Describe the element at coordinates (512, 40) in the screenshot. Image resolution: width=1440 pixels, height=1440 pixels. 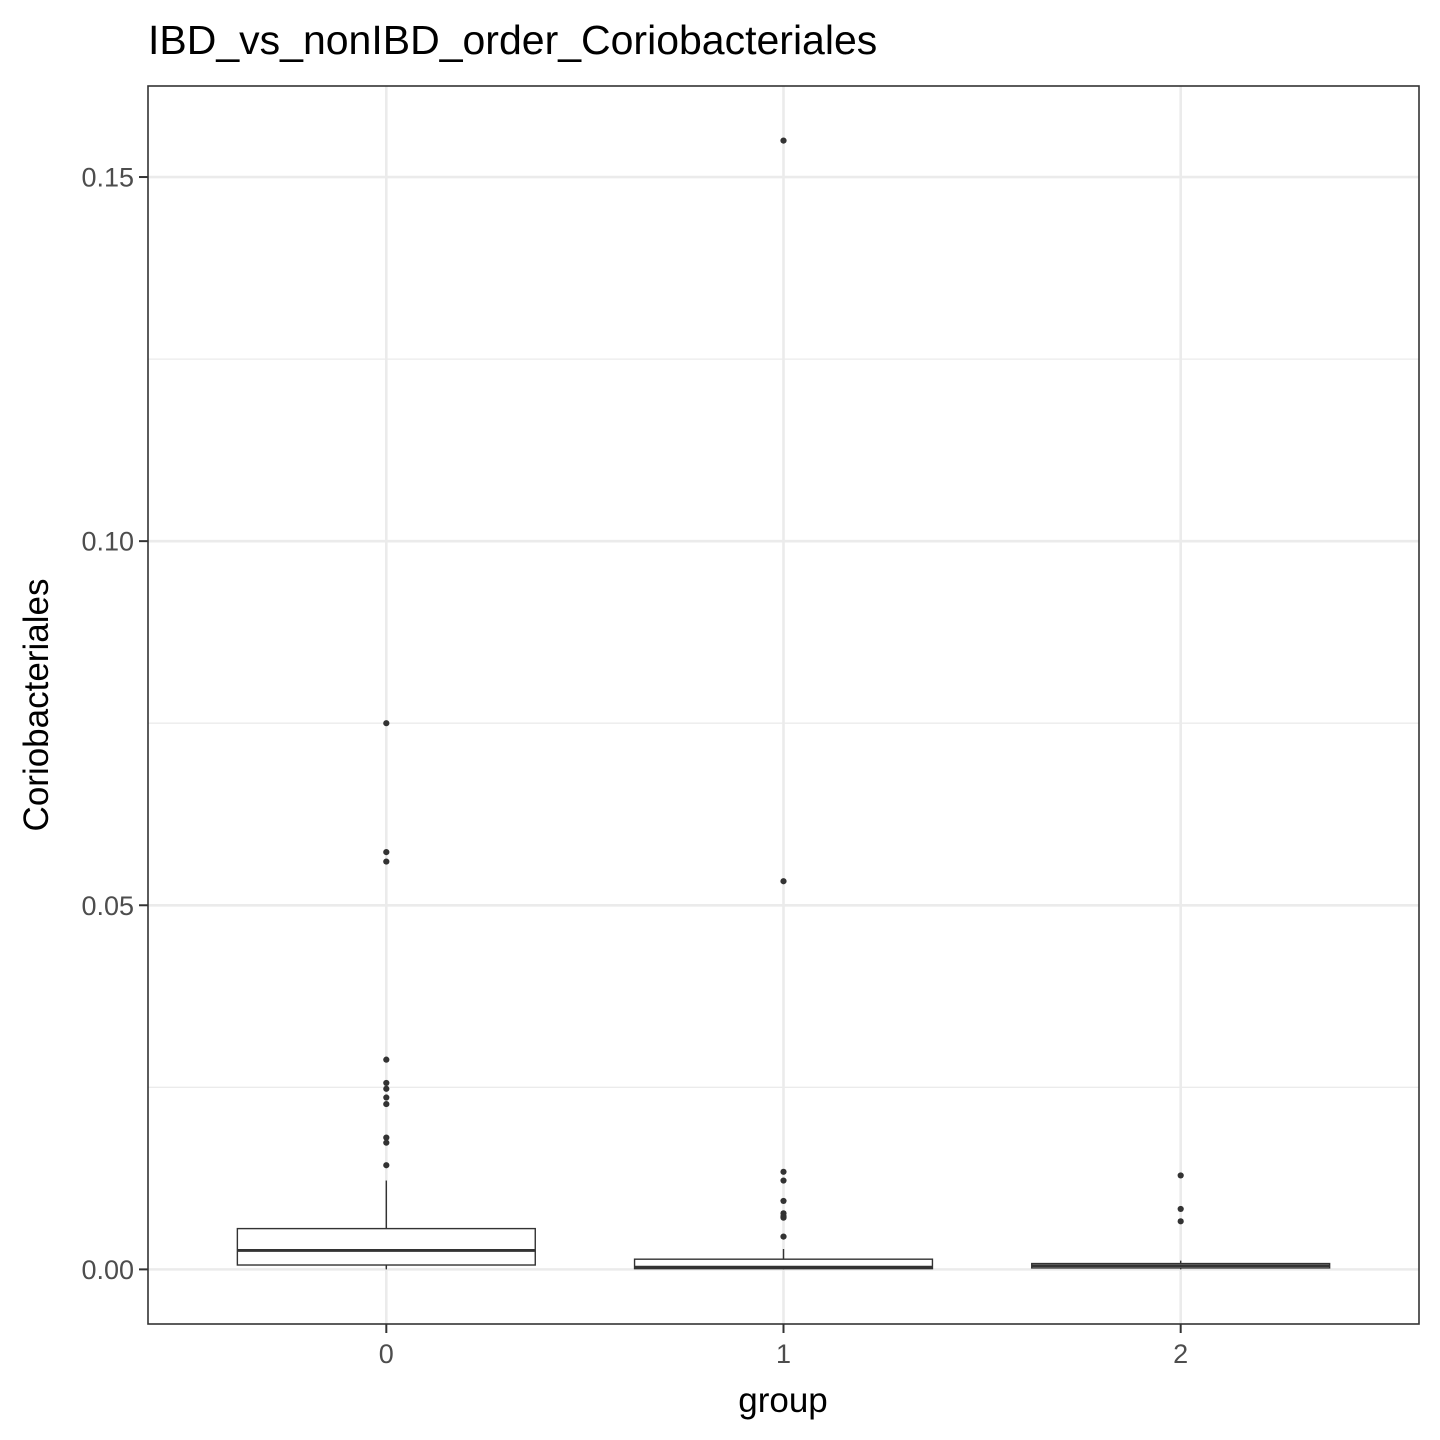
I see `chart-title: IBD_vs_nonIBD_order_Coriobacteriales` at that location.